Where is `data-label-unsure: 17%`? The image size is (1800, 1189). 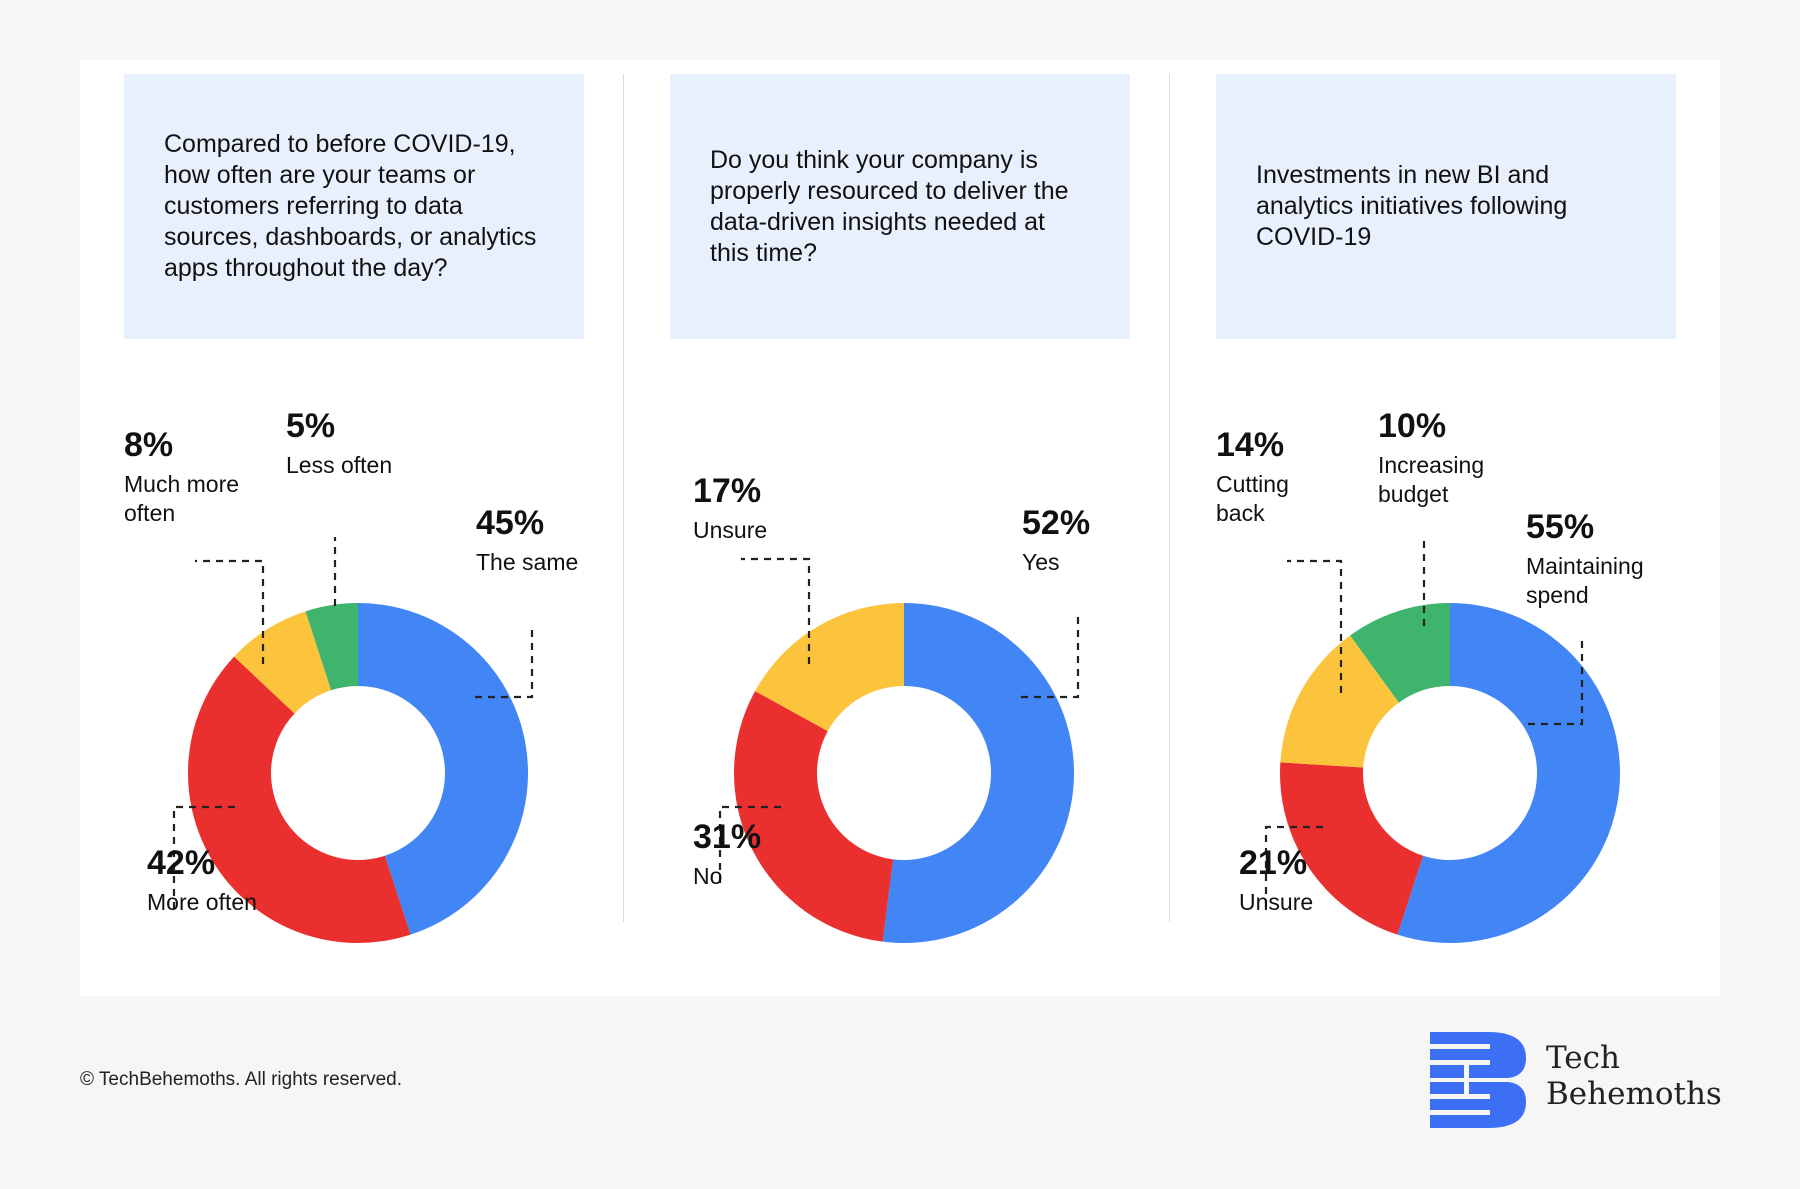 data-label-unsure: 17% is located at coordinates (727, 491).